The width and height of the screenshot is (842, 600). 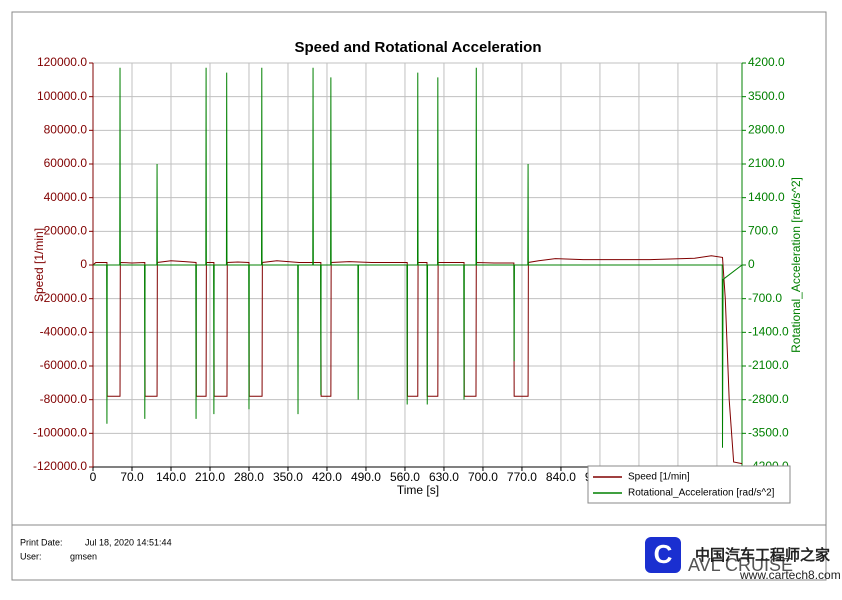 I want to click on y2-tick-label: 0, so click(x=751, y=264).